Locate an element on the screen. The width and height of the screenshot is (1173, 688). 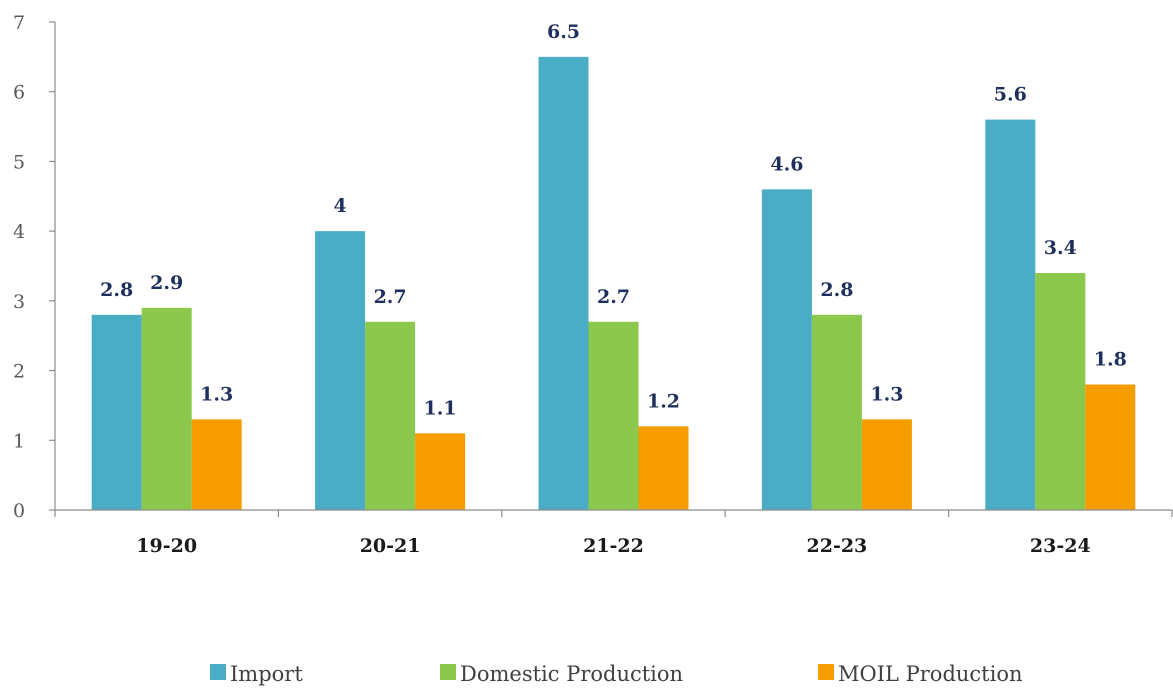
data-label: 3.4 is located at coordinates (1060, 248).